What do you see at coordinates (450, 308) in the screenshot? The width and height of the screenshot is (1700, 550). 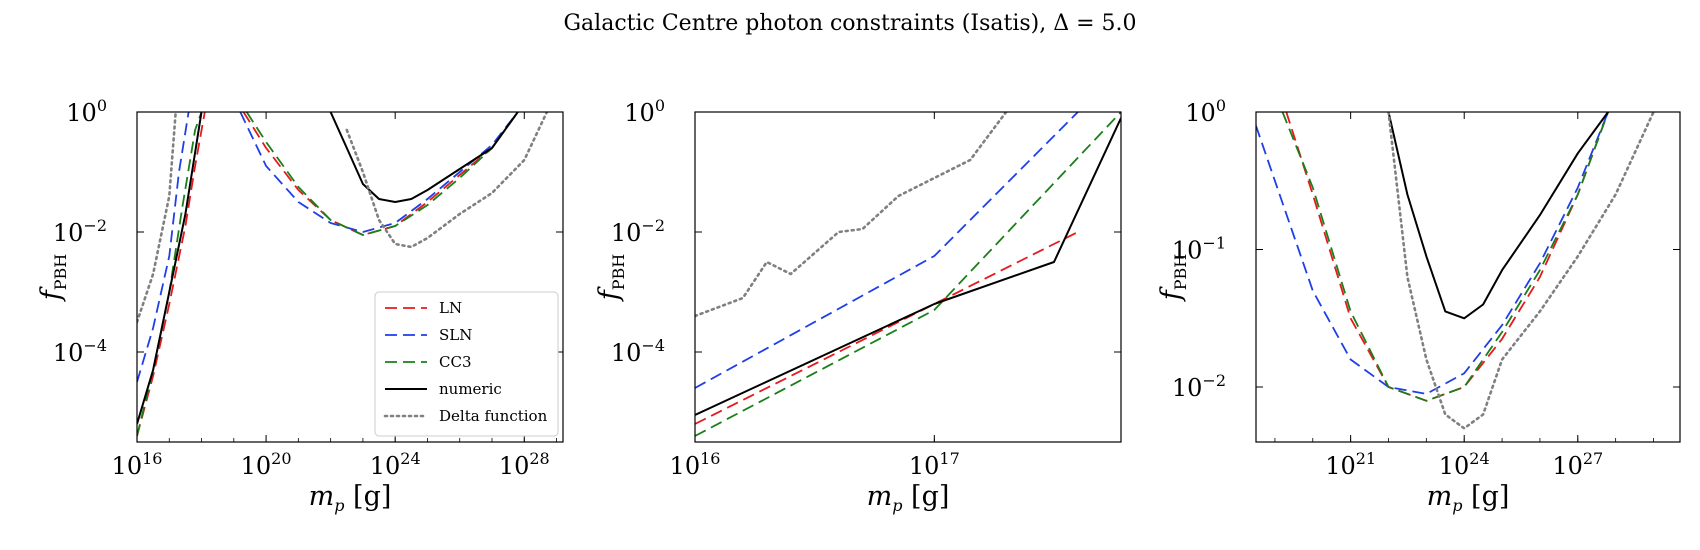 I see `legend-label-ln: LN` at bounding box center [450, 308].